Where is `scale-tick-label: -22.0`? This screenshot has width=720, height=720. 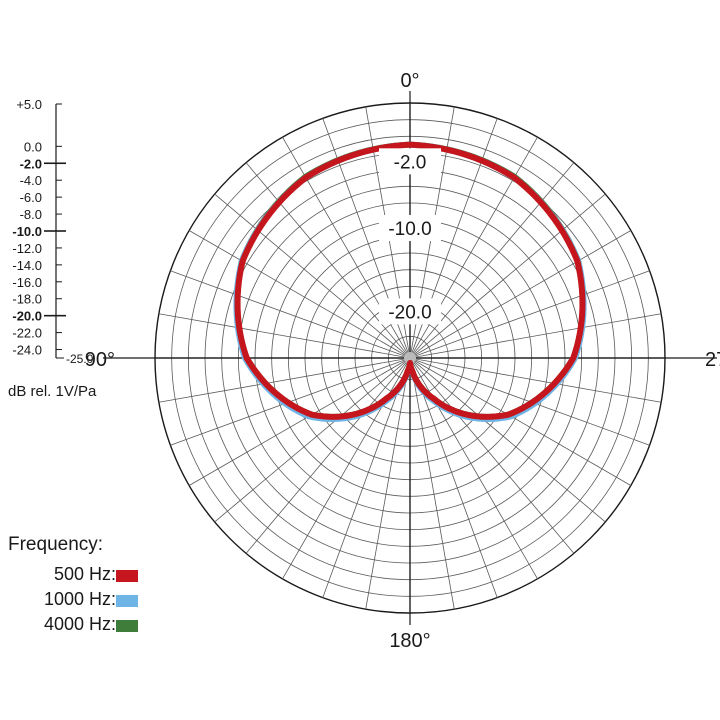
scale-tick-label: -22.0 is located at coordinates (27, 333).